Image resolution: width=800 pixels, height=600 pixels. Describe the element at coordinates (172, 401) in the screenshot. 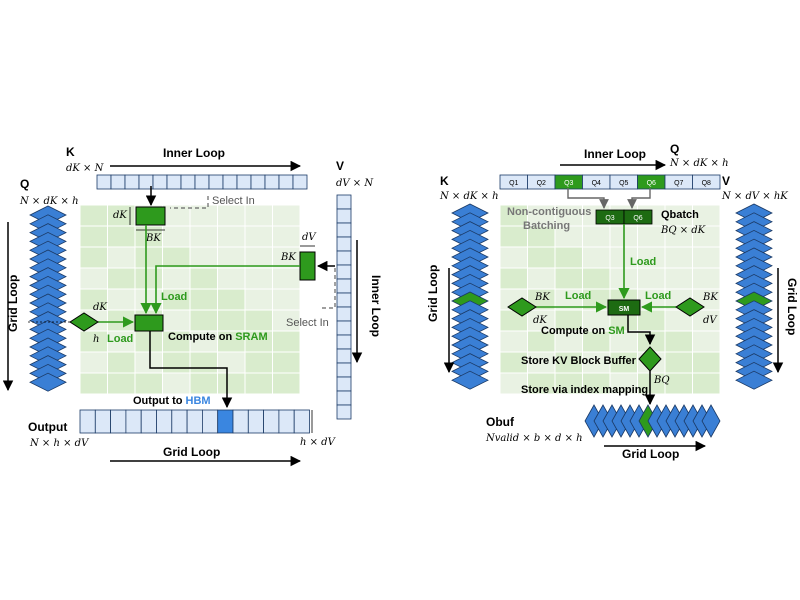

I see `left-output-text: Output to HBM` at that location.